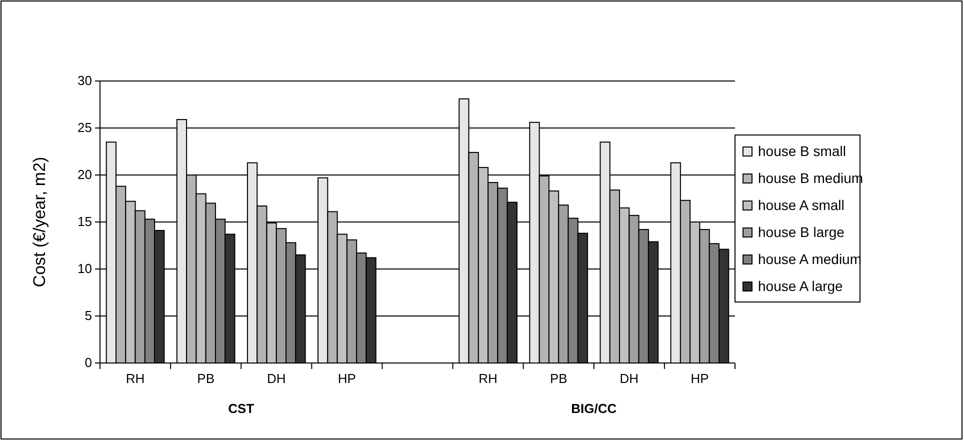  Describe the element at coordinates (801, 286) in the screenshot. I see `legend-label: house A large` at that location.